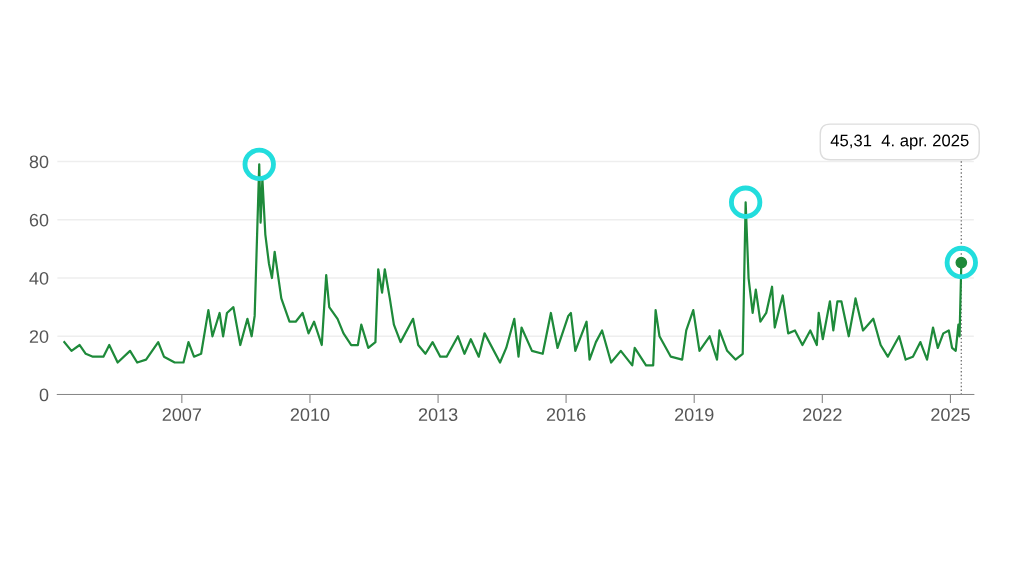  What do you see at coordinates (39, 162) in the screenshot?
I see `y-tick-label: 80` at bounding box center [39, 162].